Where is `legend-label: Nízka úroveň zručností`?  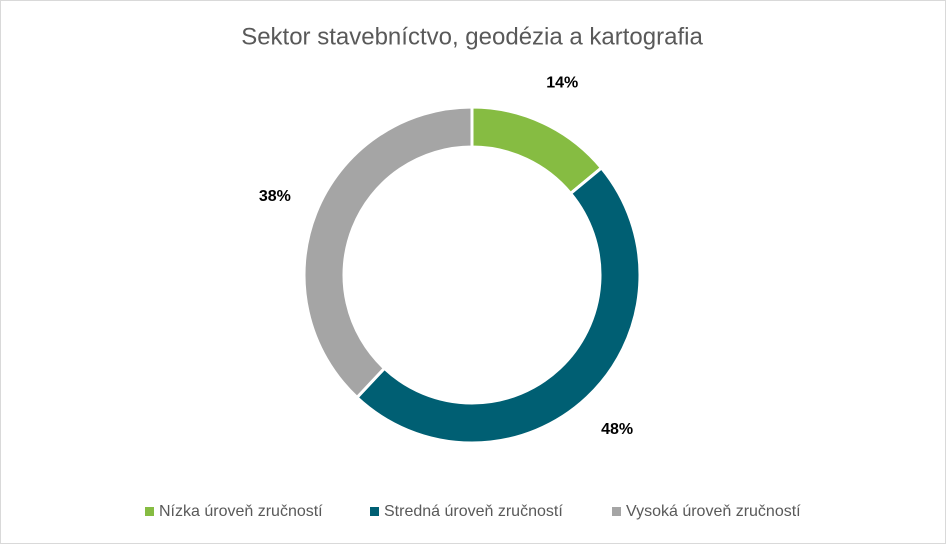 legend-label: Nízka úroveň zručností is located at coordinates (241, 511).